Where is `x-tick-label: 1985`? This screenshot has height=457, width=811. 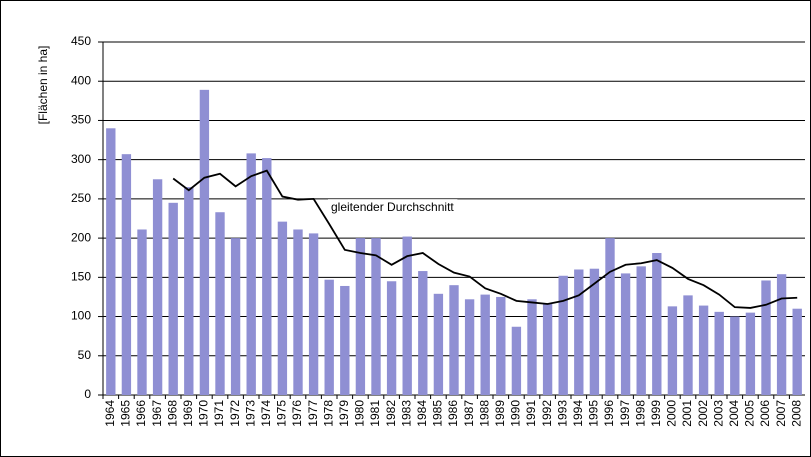
x-tick-label: 1985 is located at coordinates (438, 413).